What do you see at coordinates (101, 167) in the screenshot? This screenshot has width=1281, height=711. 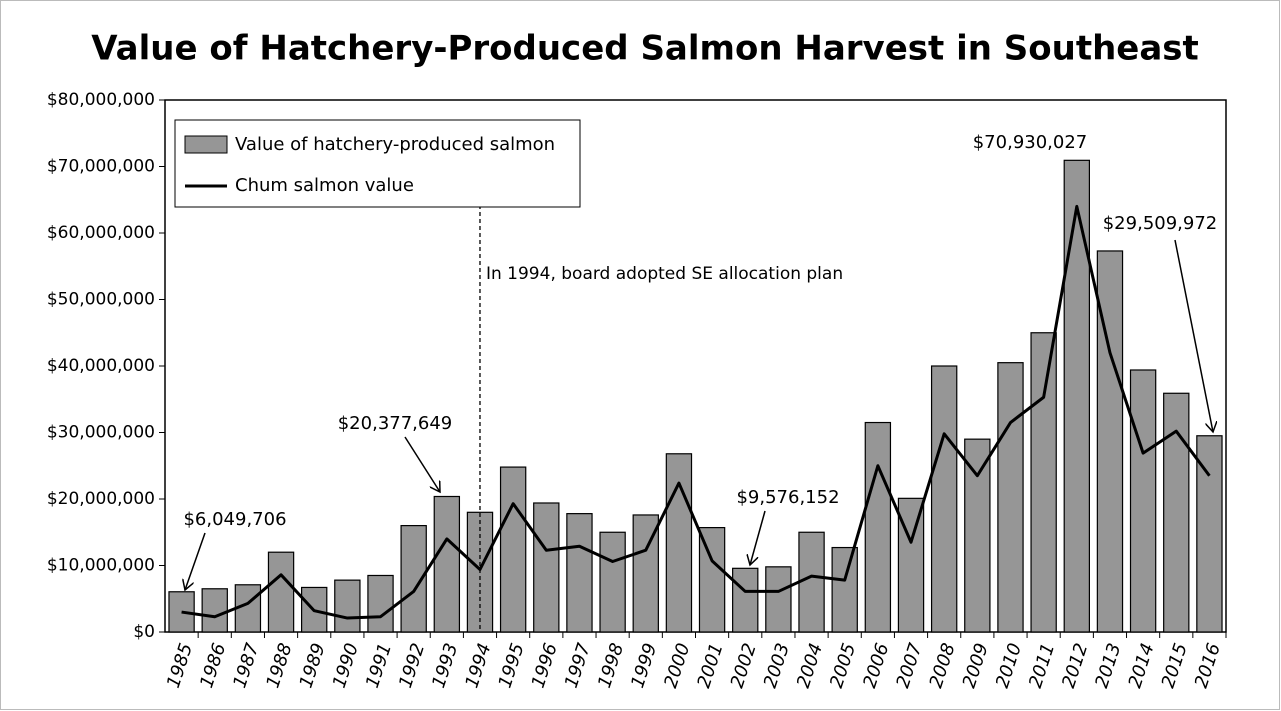 I see `y-tick-label: $70,000,000` at bounding box center [101, 167].